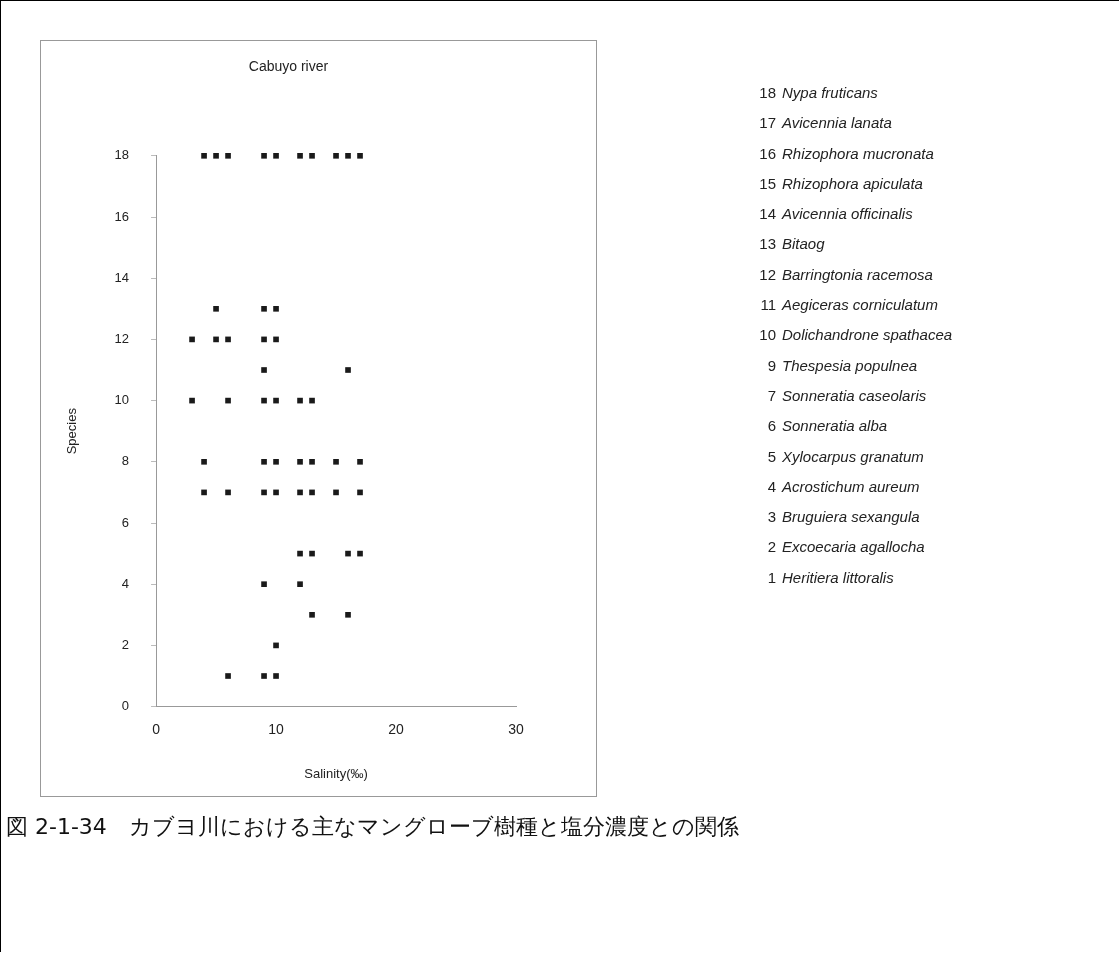  What do you see at coordinates (156, 728) in the screenshot?
I see `x-tick-label: 0` at bounding box center [156, 728].